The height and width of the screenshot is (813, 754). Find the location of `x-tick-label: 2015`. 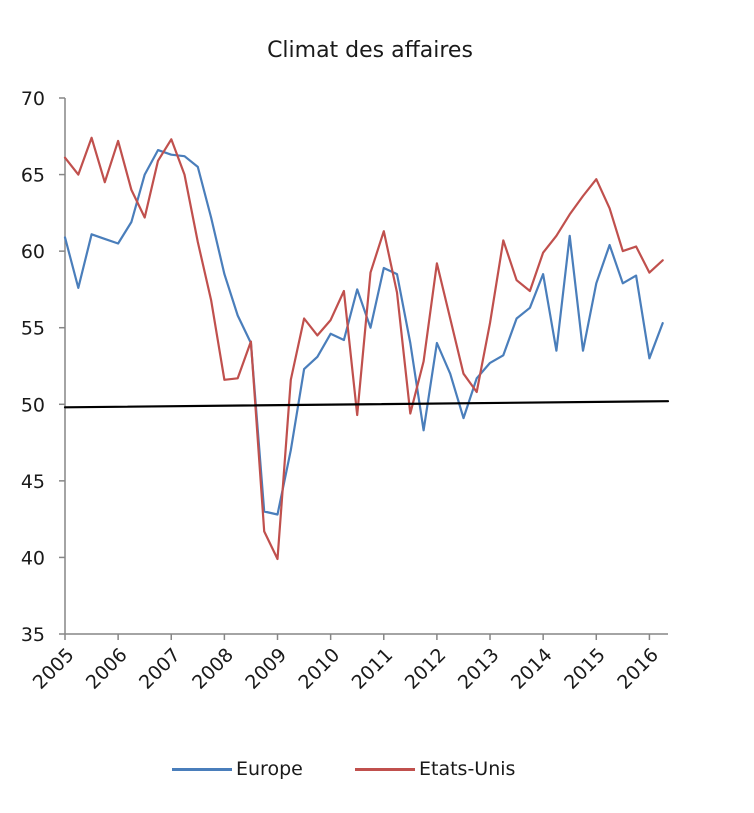

x-tick-label: 2015 is located at coordinates (585, 669).